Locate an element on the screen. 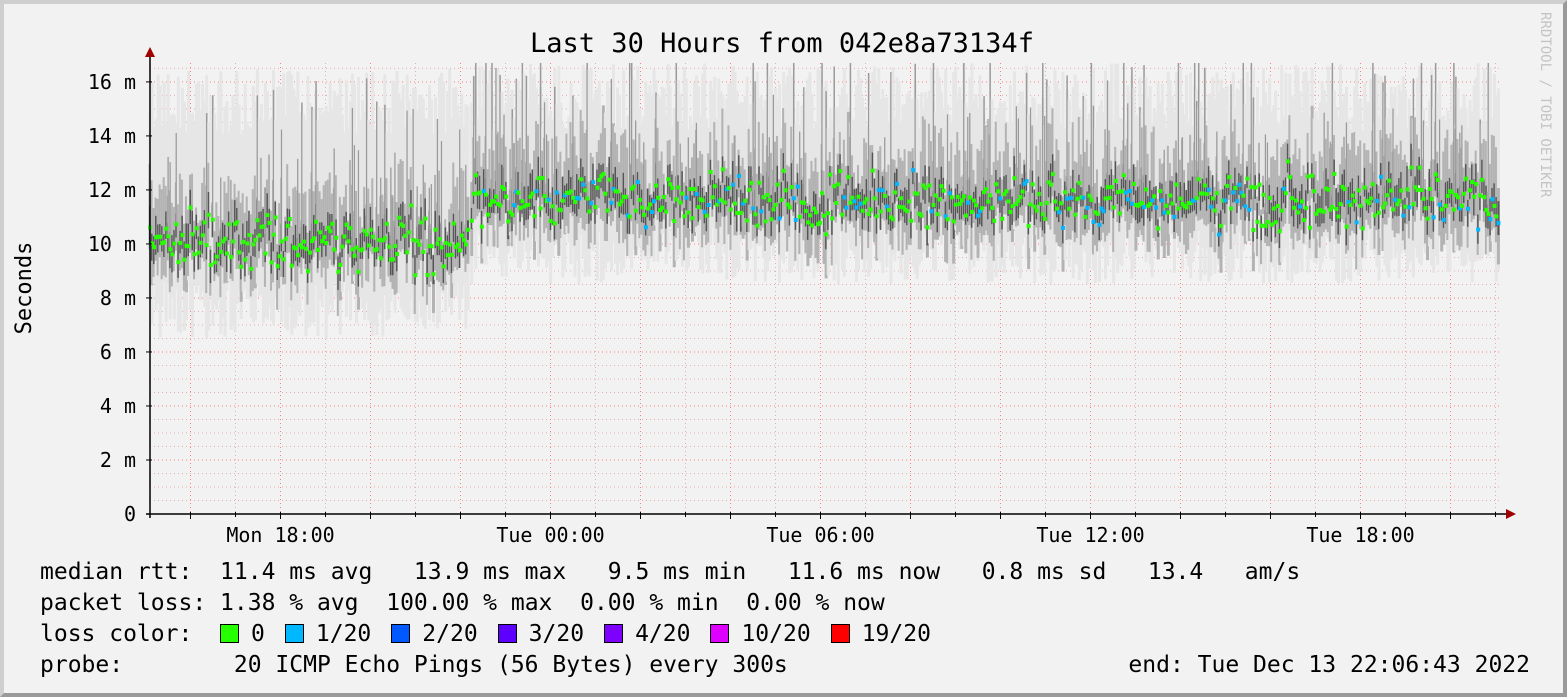  probe-text: 20 ICMP Echo Pings (56 Bytes) every 300s is located at coordinates (510, 665).